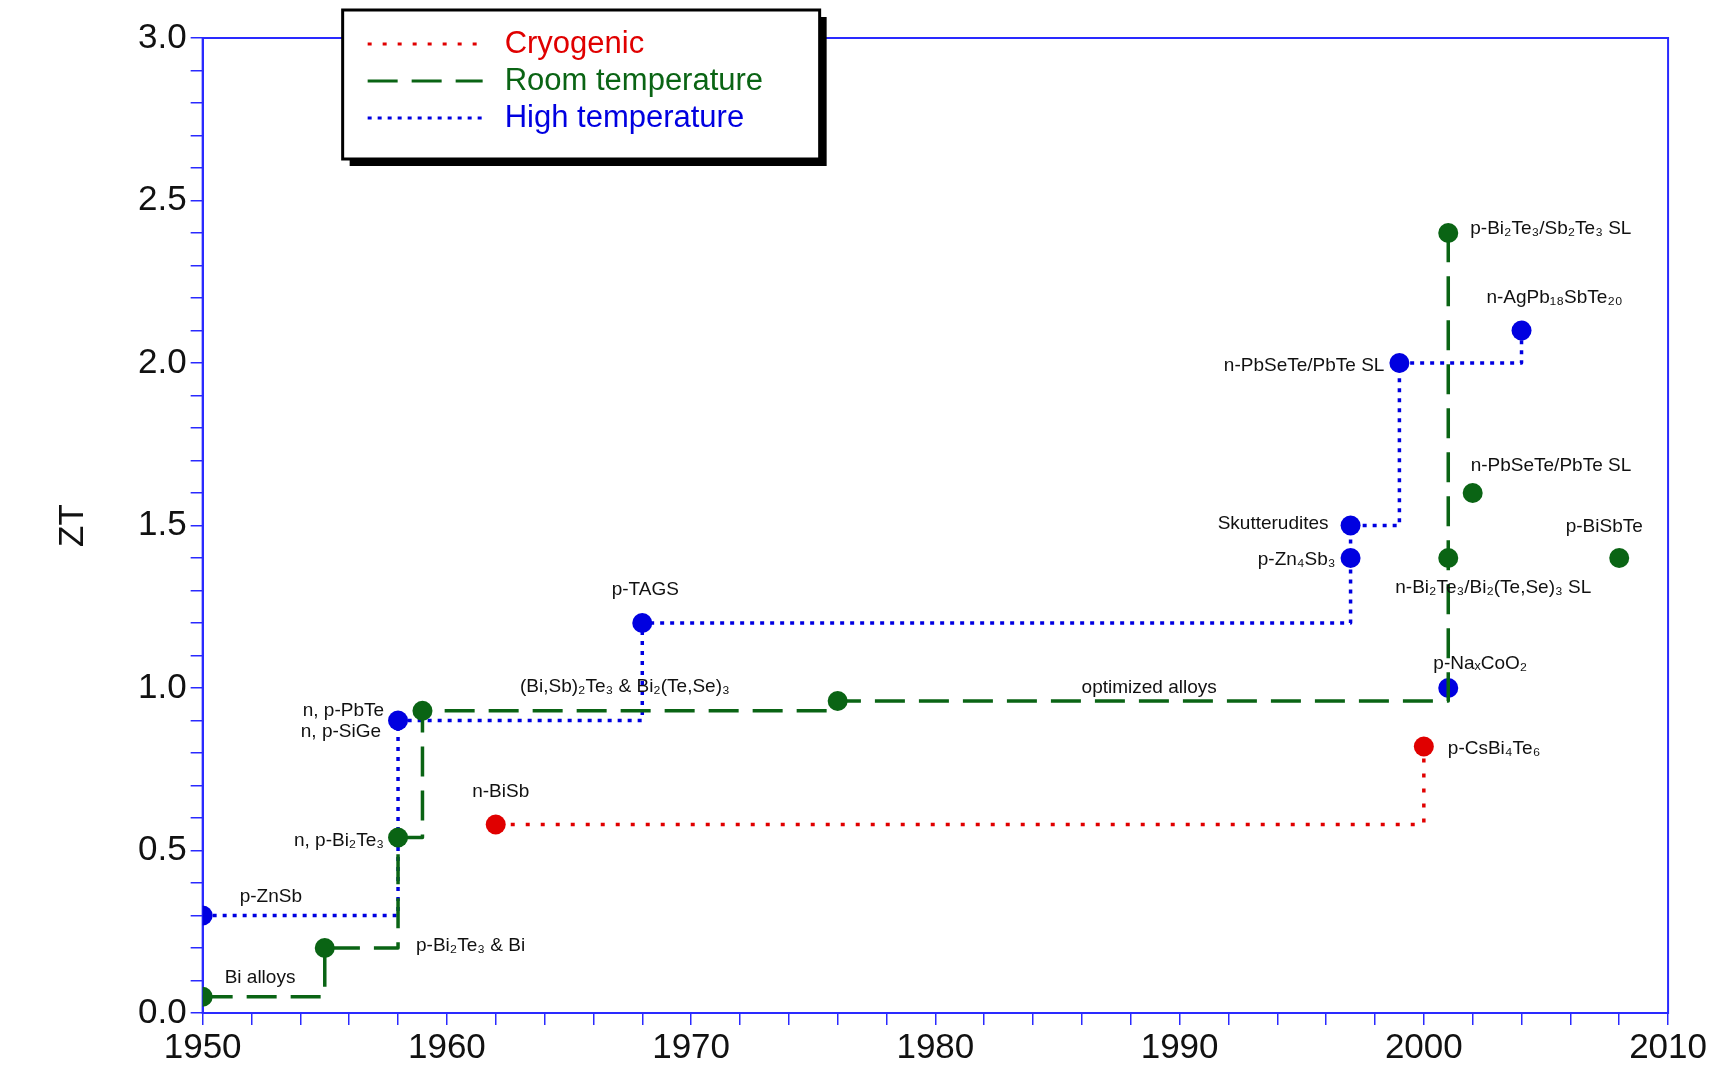 The height and width of the screenshot is (1073, 1709). What do you see at coordinates (162, 198) in the screenshot?
I see `y-tick-label: 2.5` at bounding box center [162, 198].